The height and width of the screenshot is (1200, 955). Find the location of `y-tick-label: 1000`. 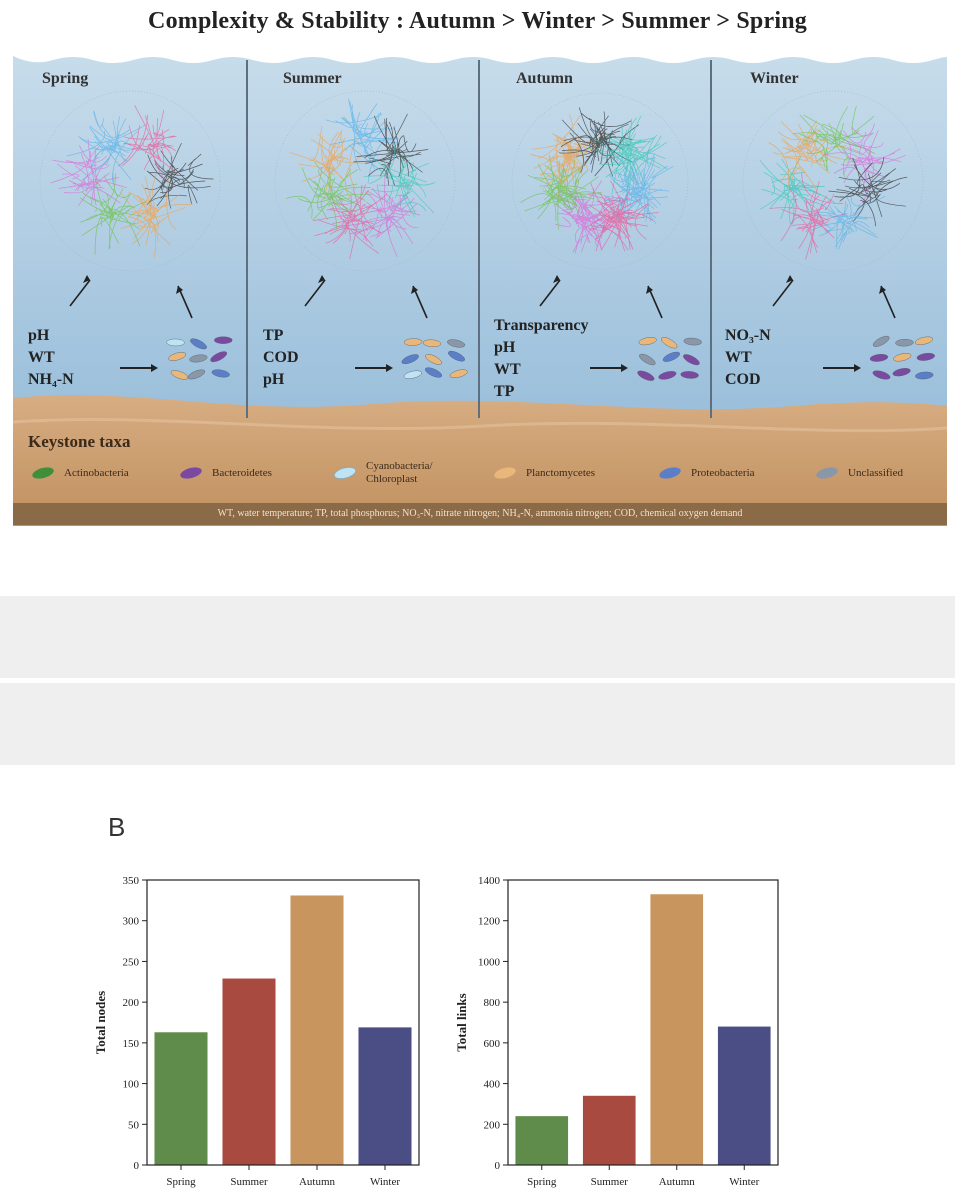

y-tick-label: 1000 is located at coordinates (489, 962).